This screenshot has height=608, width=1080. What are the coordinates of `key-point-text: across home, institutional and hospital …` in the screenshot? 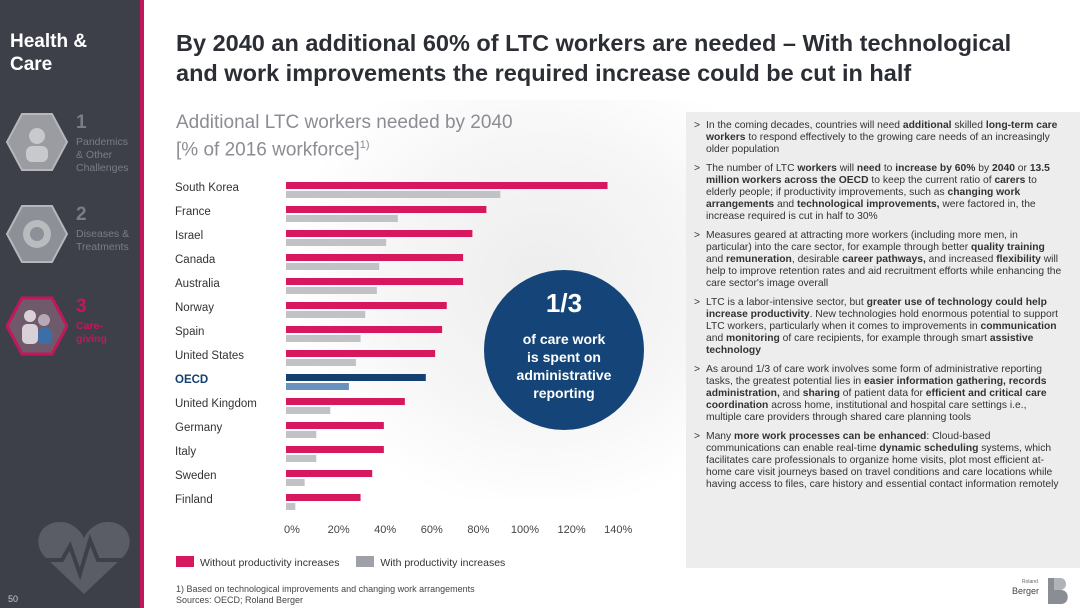 It's located at (866, 412).